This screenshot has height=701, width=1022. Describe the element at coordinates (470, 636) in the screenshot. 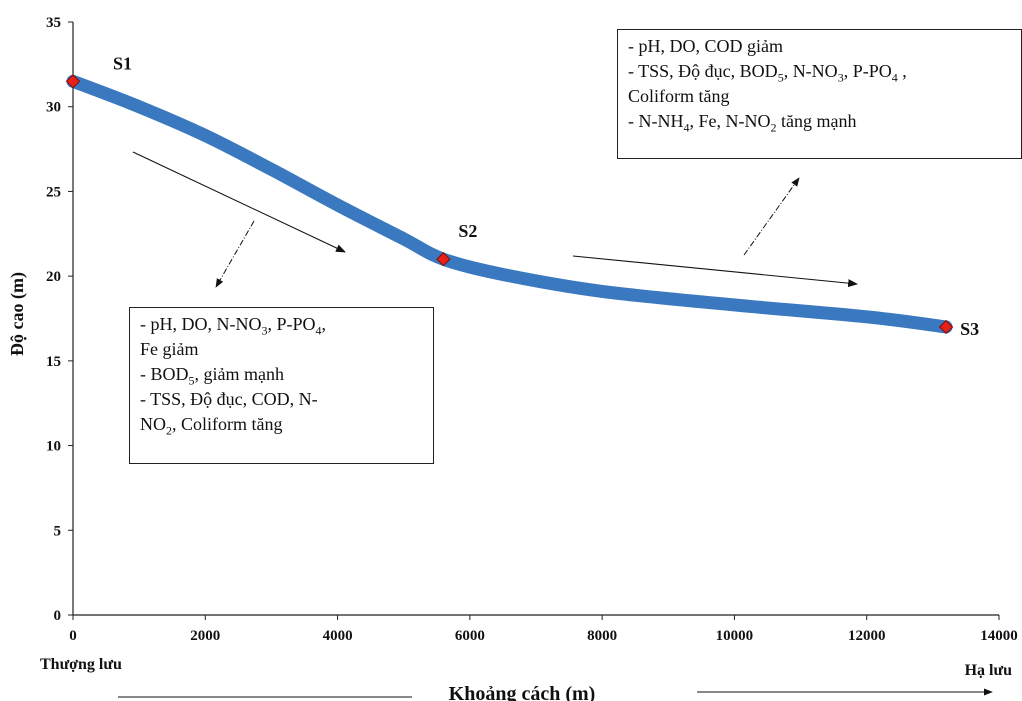

I see `x-tick-label: 6000` at that location.